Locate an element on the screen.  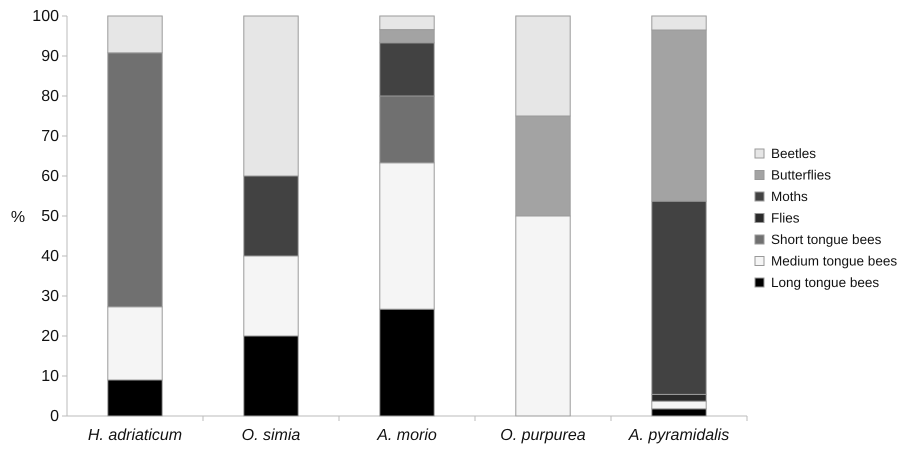
y-tick-label: 100 is located at coordinates (46, 17).